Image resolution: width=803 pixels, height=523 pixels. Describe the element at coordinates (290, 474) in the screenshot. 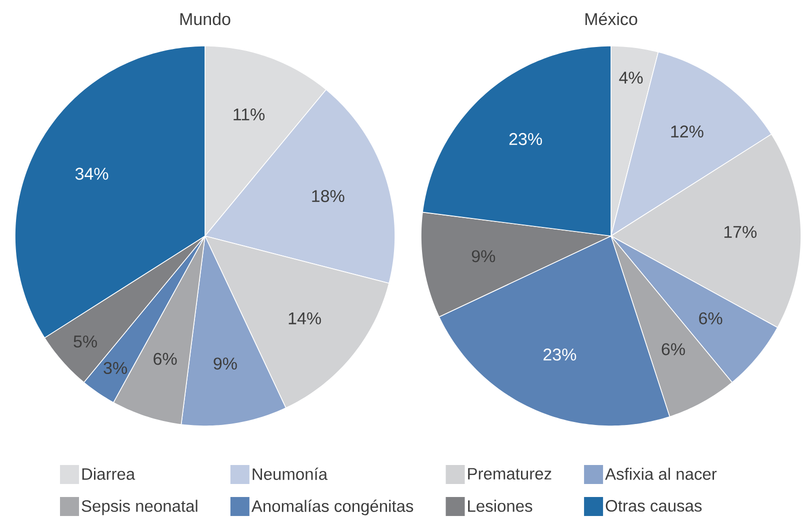

I see `legend-label: Neumonía` at that location.